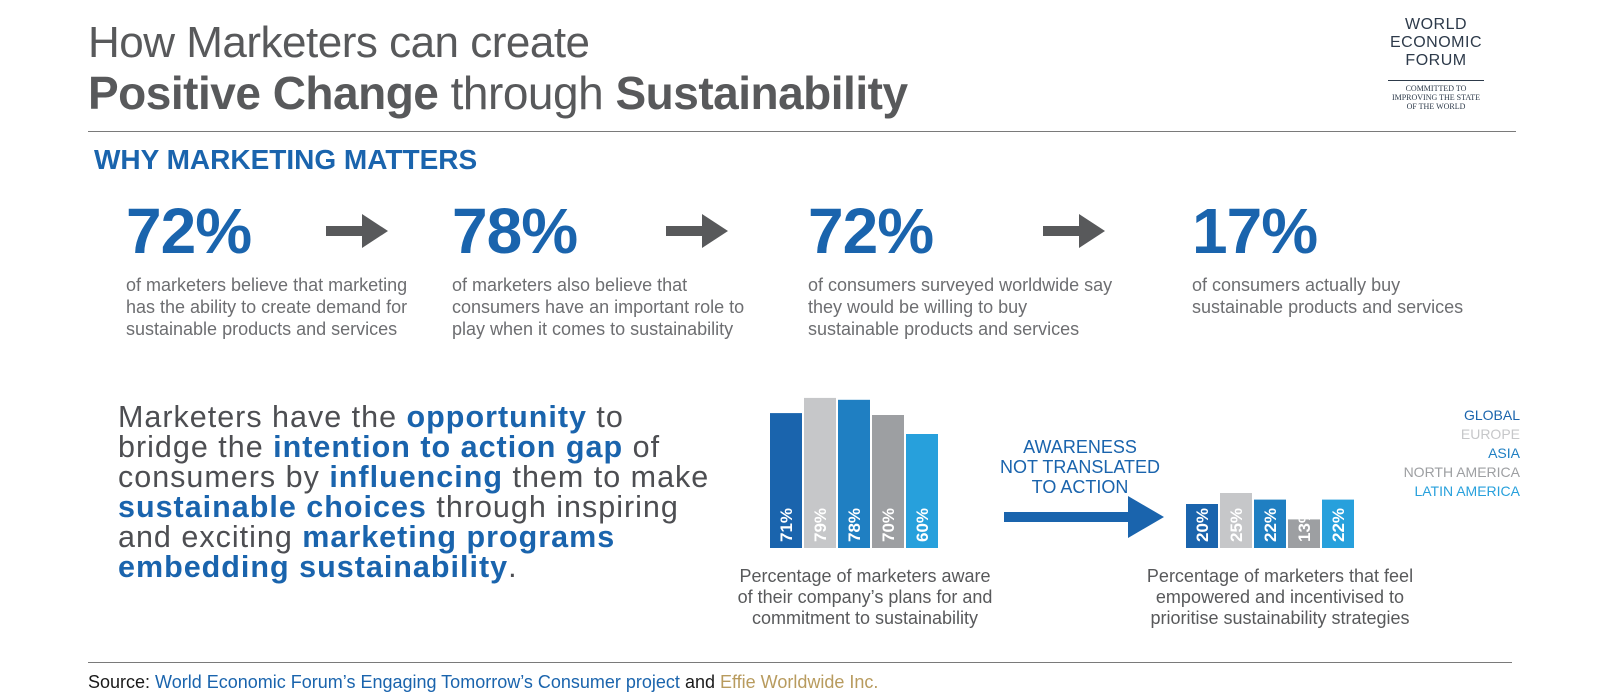  I want to click on statement-highlight: sustainable choices, so click(272, 507).